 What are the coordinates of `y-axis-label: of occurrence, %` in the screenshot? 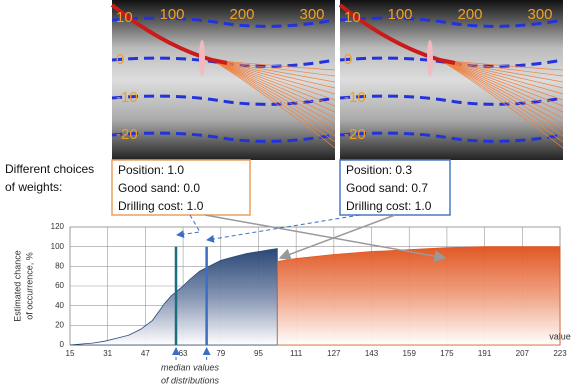 It's located at (29, 286).